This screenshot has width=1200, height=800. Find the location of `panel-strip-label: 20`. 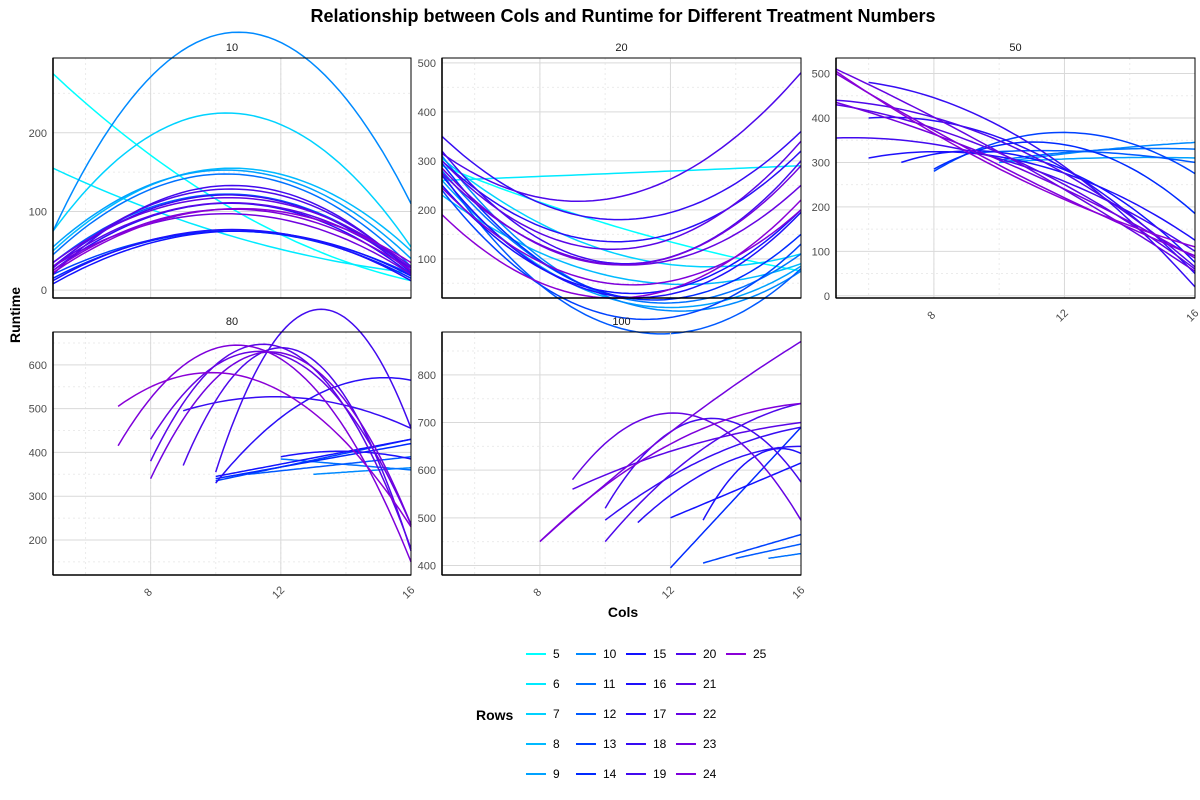

panel-strip-label: 20 is located at coordinates (621, 48).